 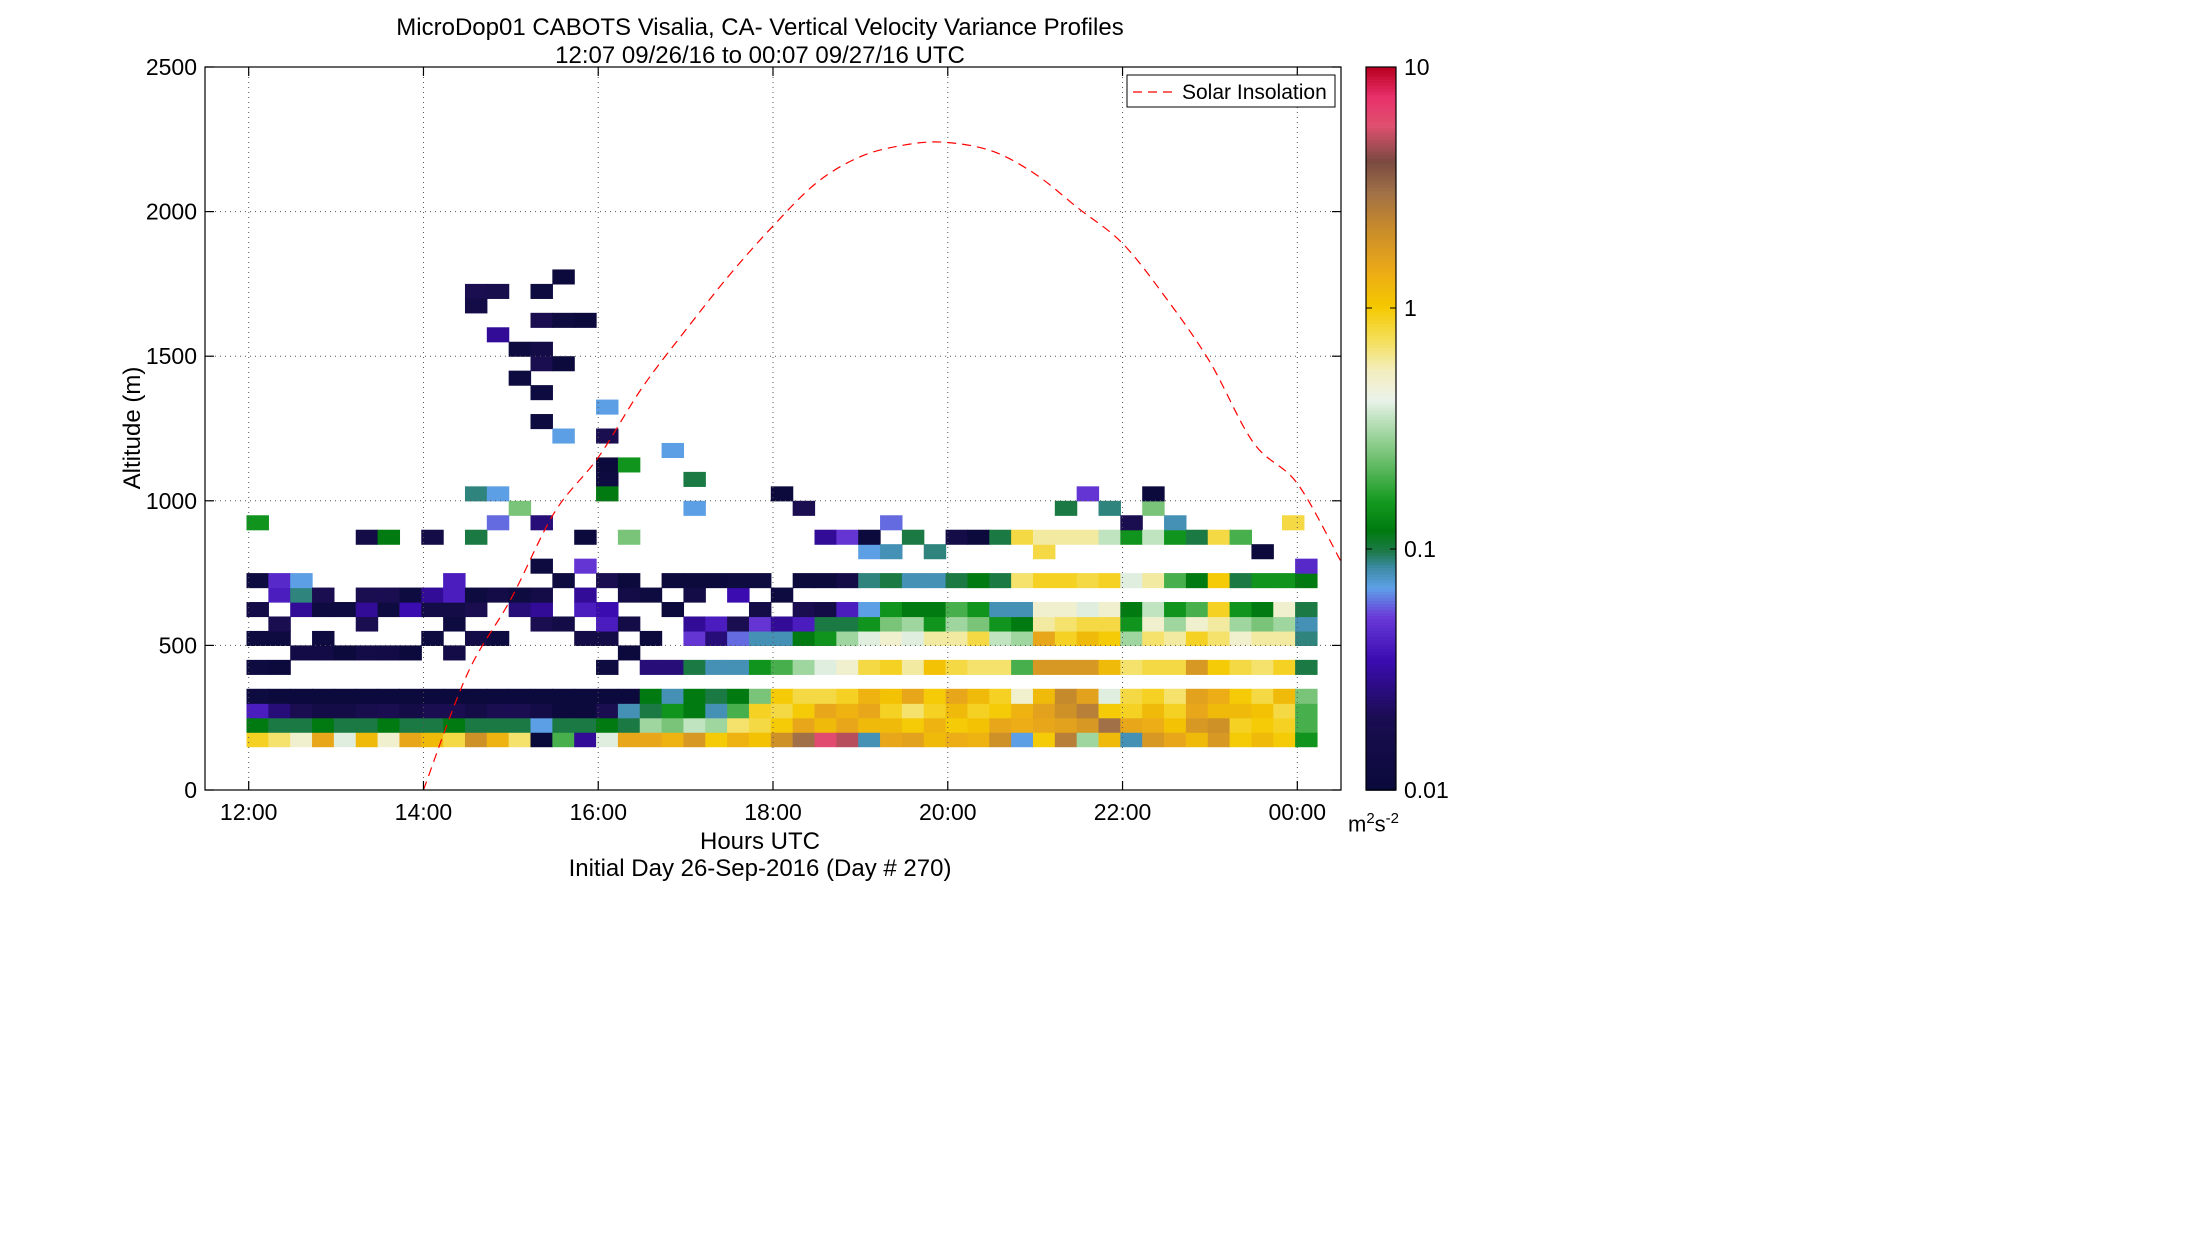 What do you see at coordinates (190, 790) in the screenshot?
I see `y-tick-label: 0` at bounding box center [190, 790].